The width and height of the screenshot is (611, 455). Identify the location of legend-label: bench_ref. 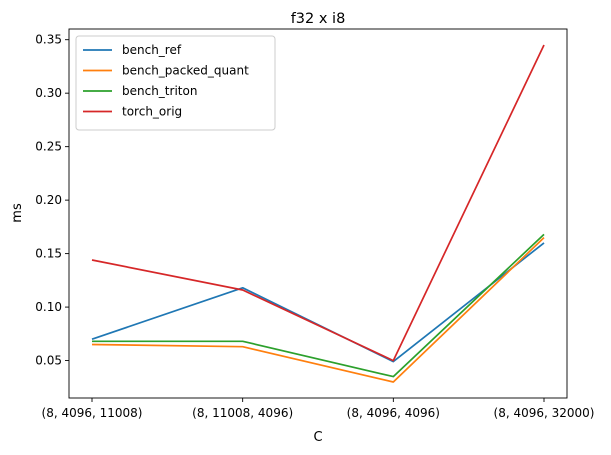
(152, 50).